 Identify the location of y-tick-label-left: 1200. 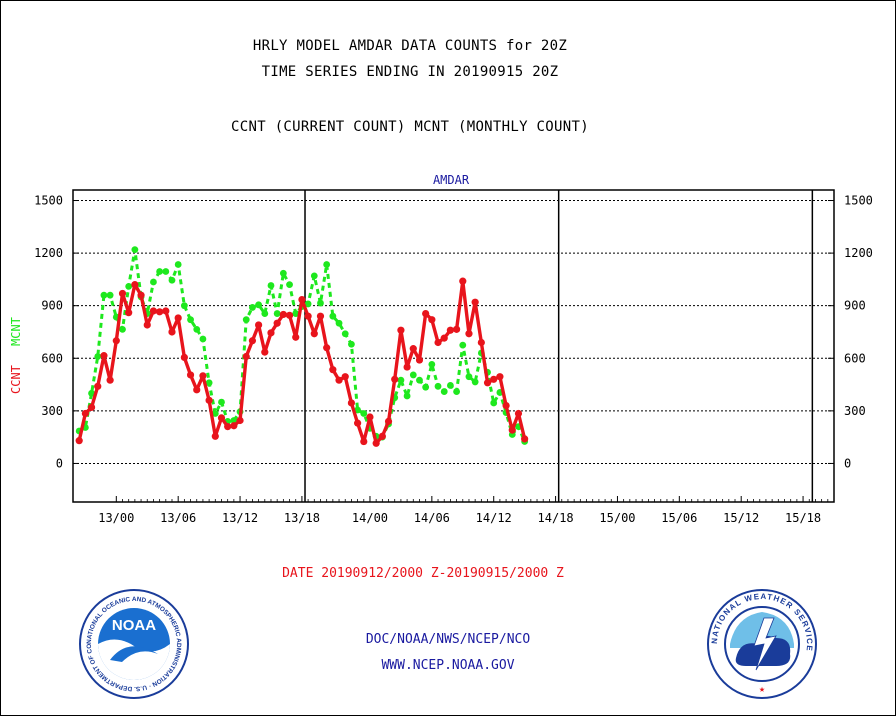
(48, 253).